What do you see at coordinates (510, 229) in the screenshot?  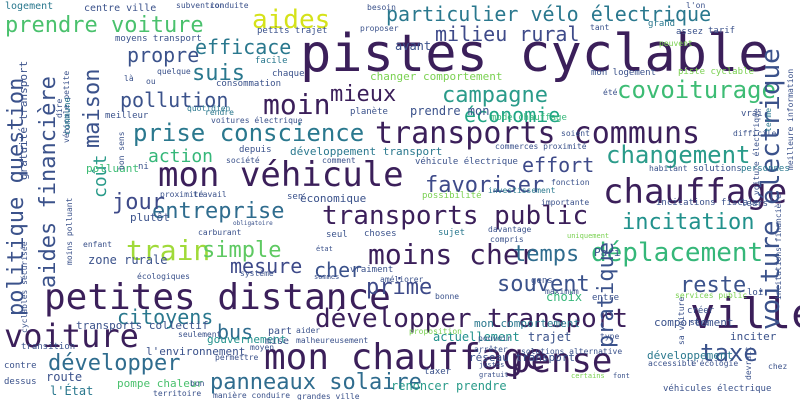 I see `word-davantage: davantage` at bounding box center [510, 229].